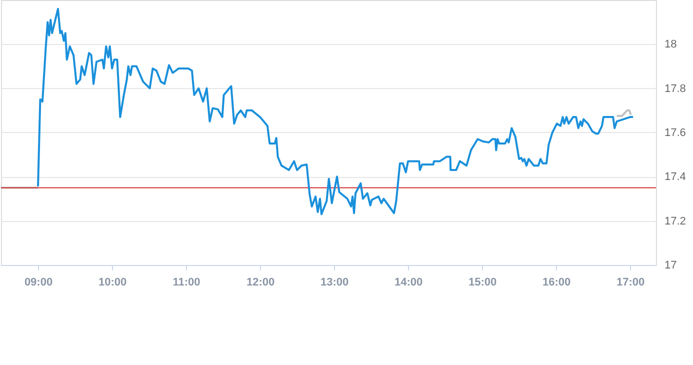  Describe the element at coordinates (556, 282) in the screenshot. I see `x-tick-label: 16:00` at that location.